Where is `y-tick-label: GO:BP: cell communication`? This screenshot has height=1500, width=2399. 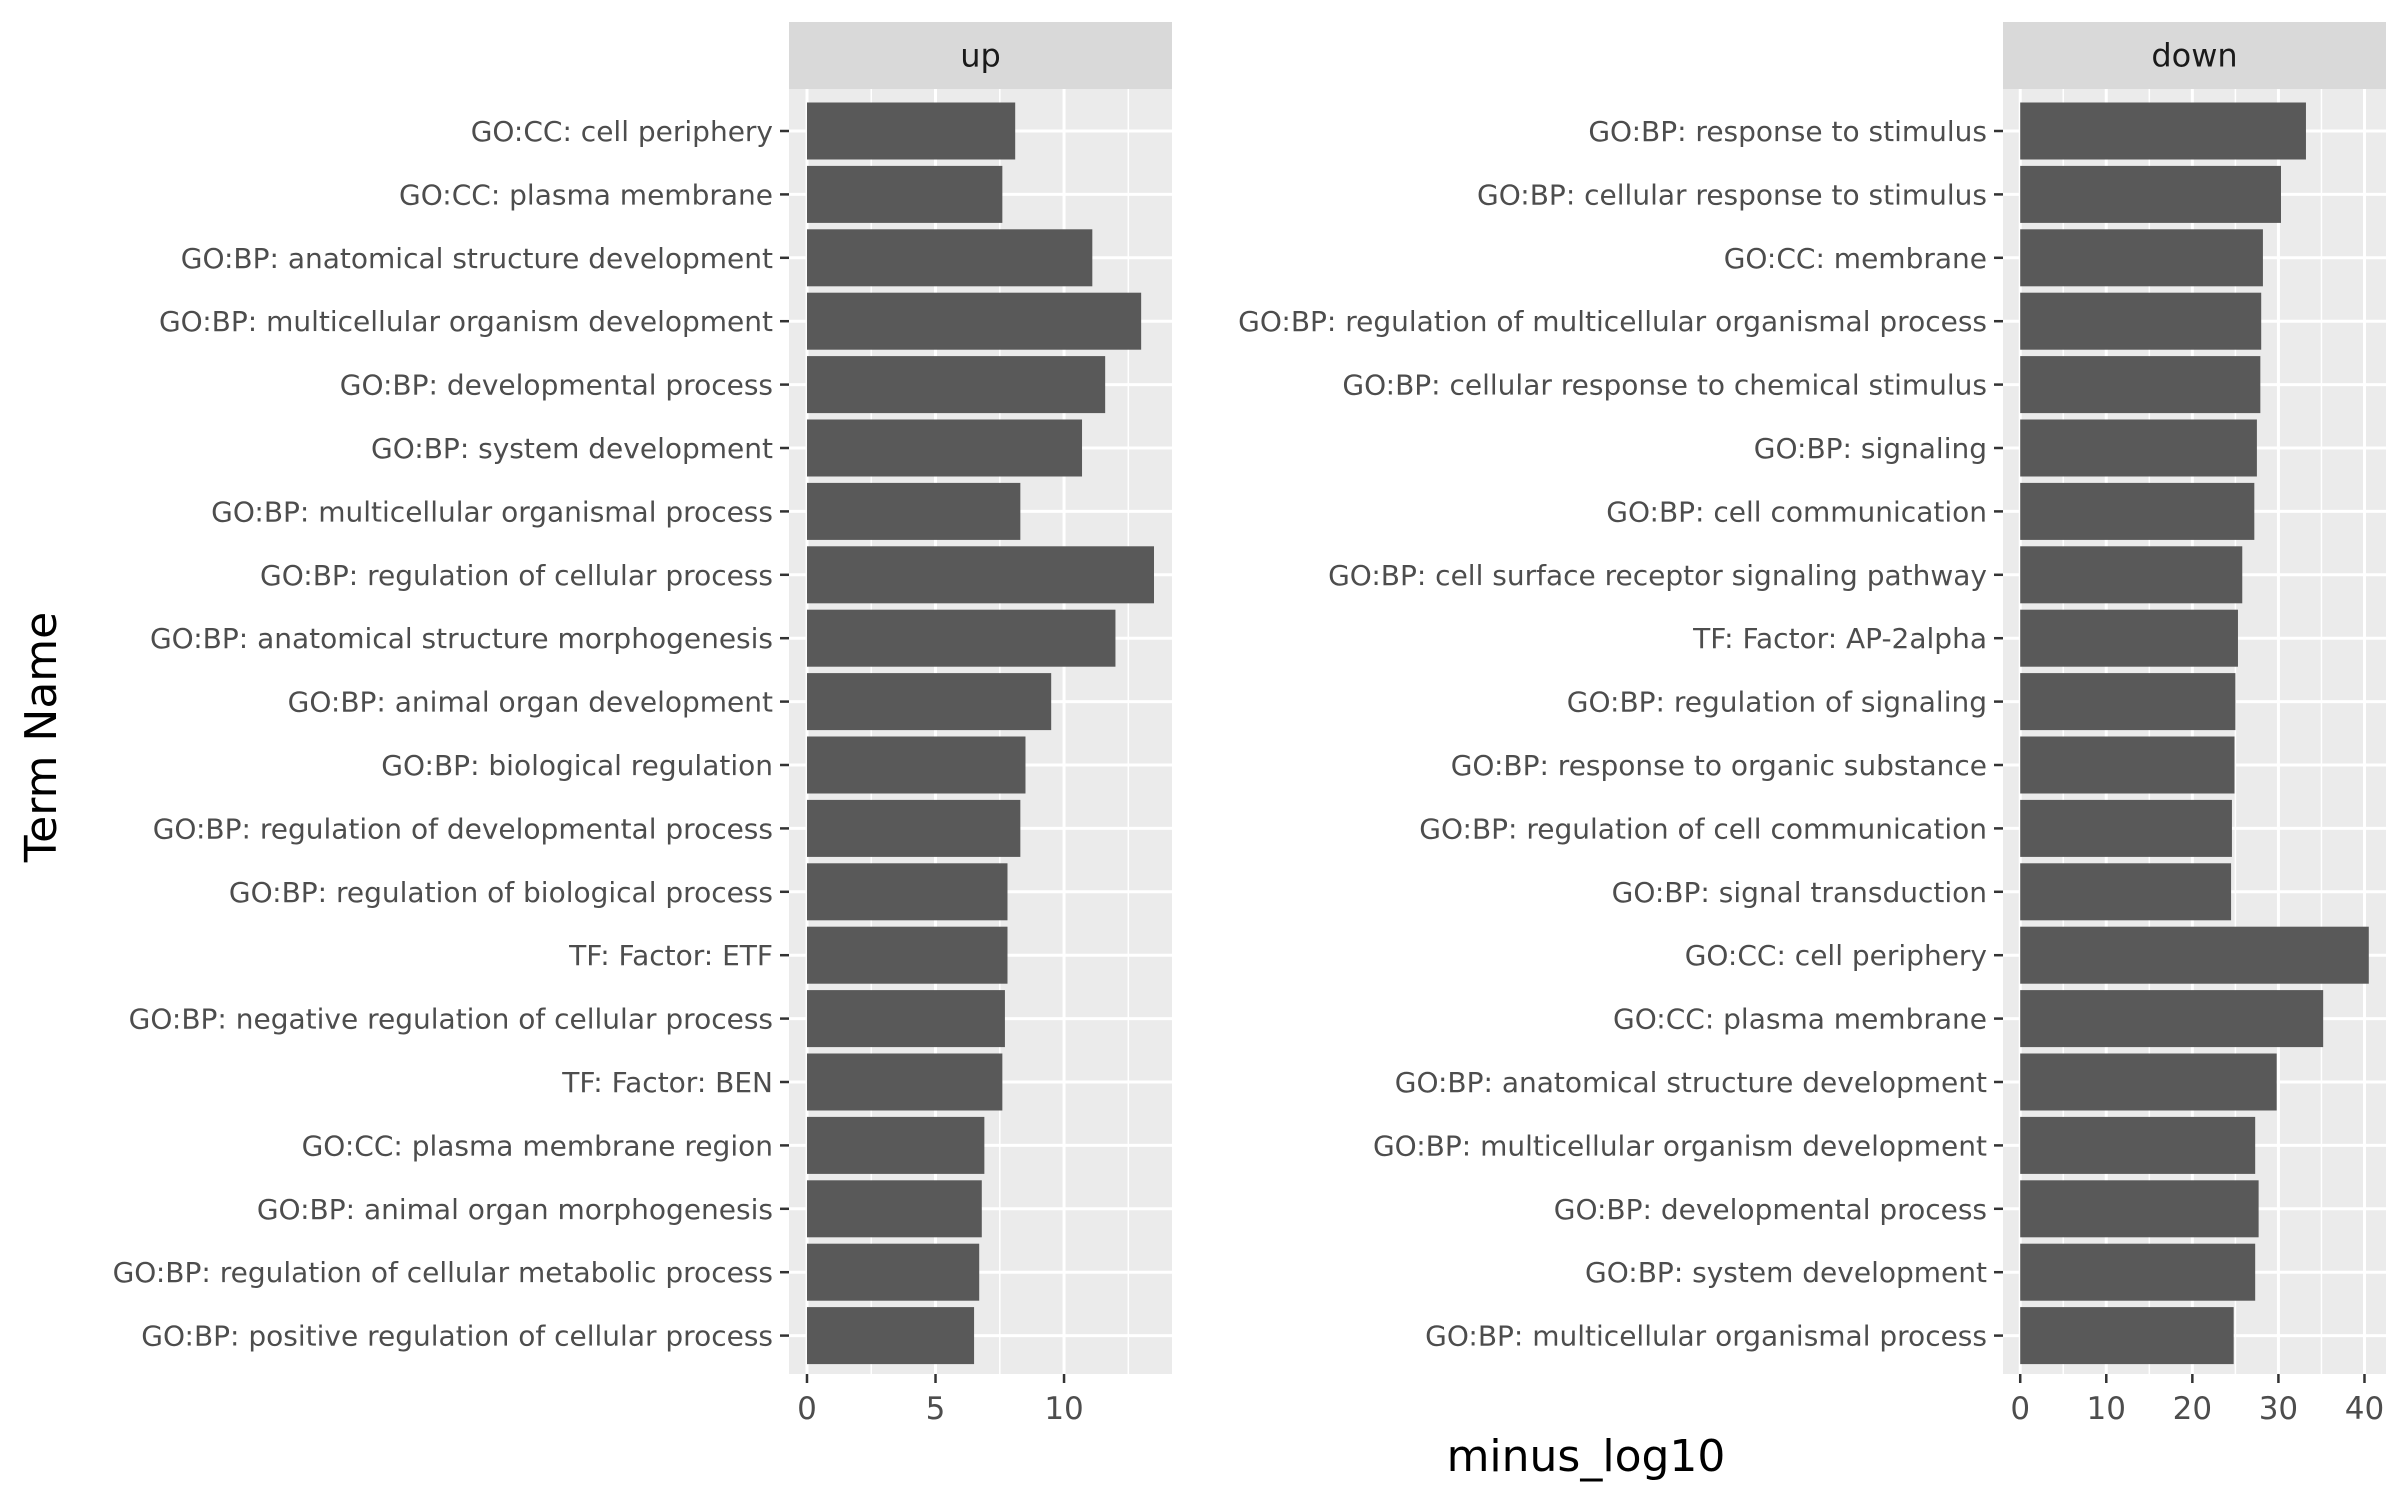 y-tick-label: GO:BP: cell communication is located at coordinates (1796, 511).